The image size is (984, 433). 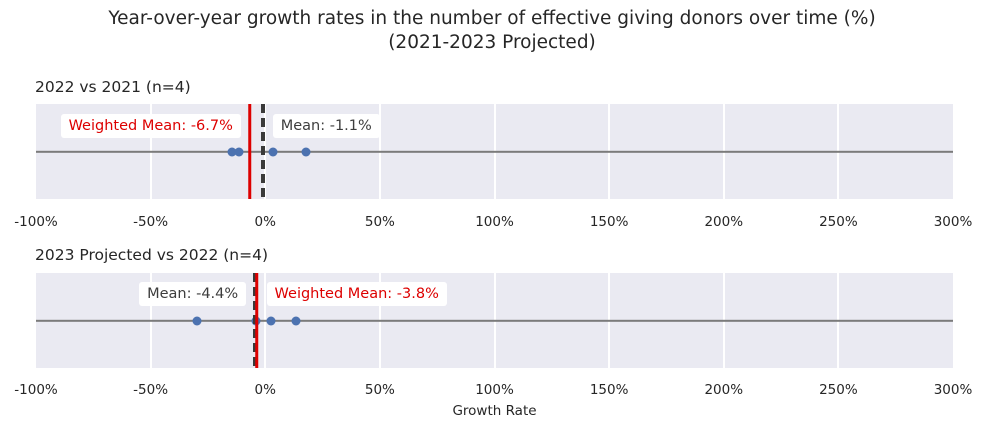 I want to click on chart-title-line2: (2021-2023 Projected), so click(x=492, y=42).